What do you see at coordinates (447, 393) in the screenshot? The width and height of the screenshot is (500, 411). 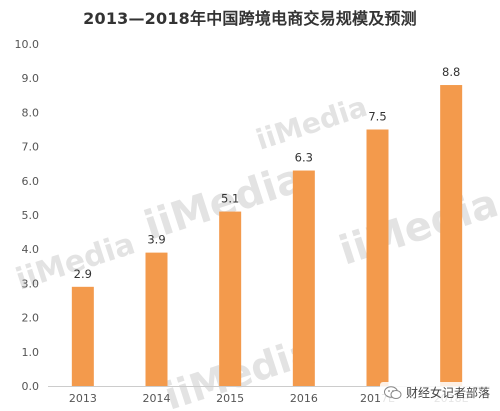 I see `badge-text: 财经女记者部落` at bounding box center [447, 393].